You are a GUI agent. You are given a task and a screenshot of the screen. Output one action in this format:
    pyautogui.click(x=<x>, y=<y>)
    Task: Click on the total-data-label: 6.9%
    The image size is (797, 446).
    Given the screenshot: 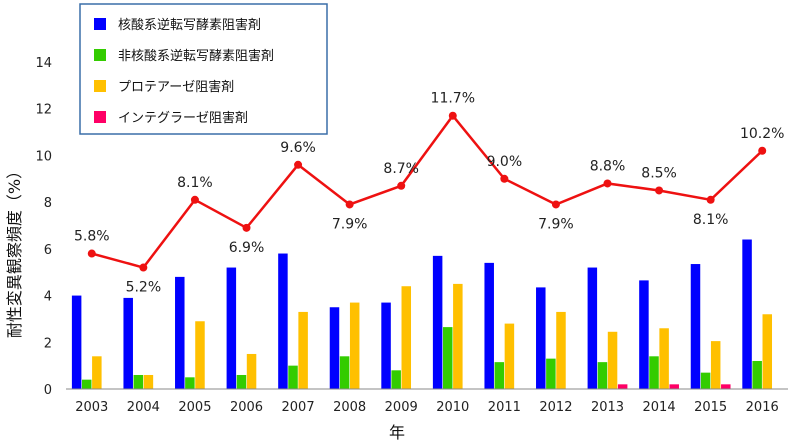 What is the action you would take?
    pyautogui.click(x=247, y=248)
    